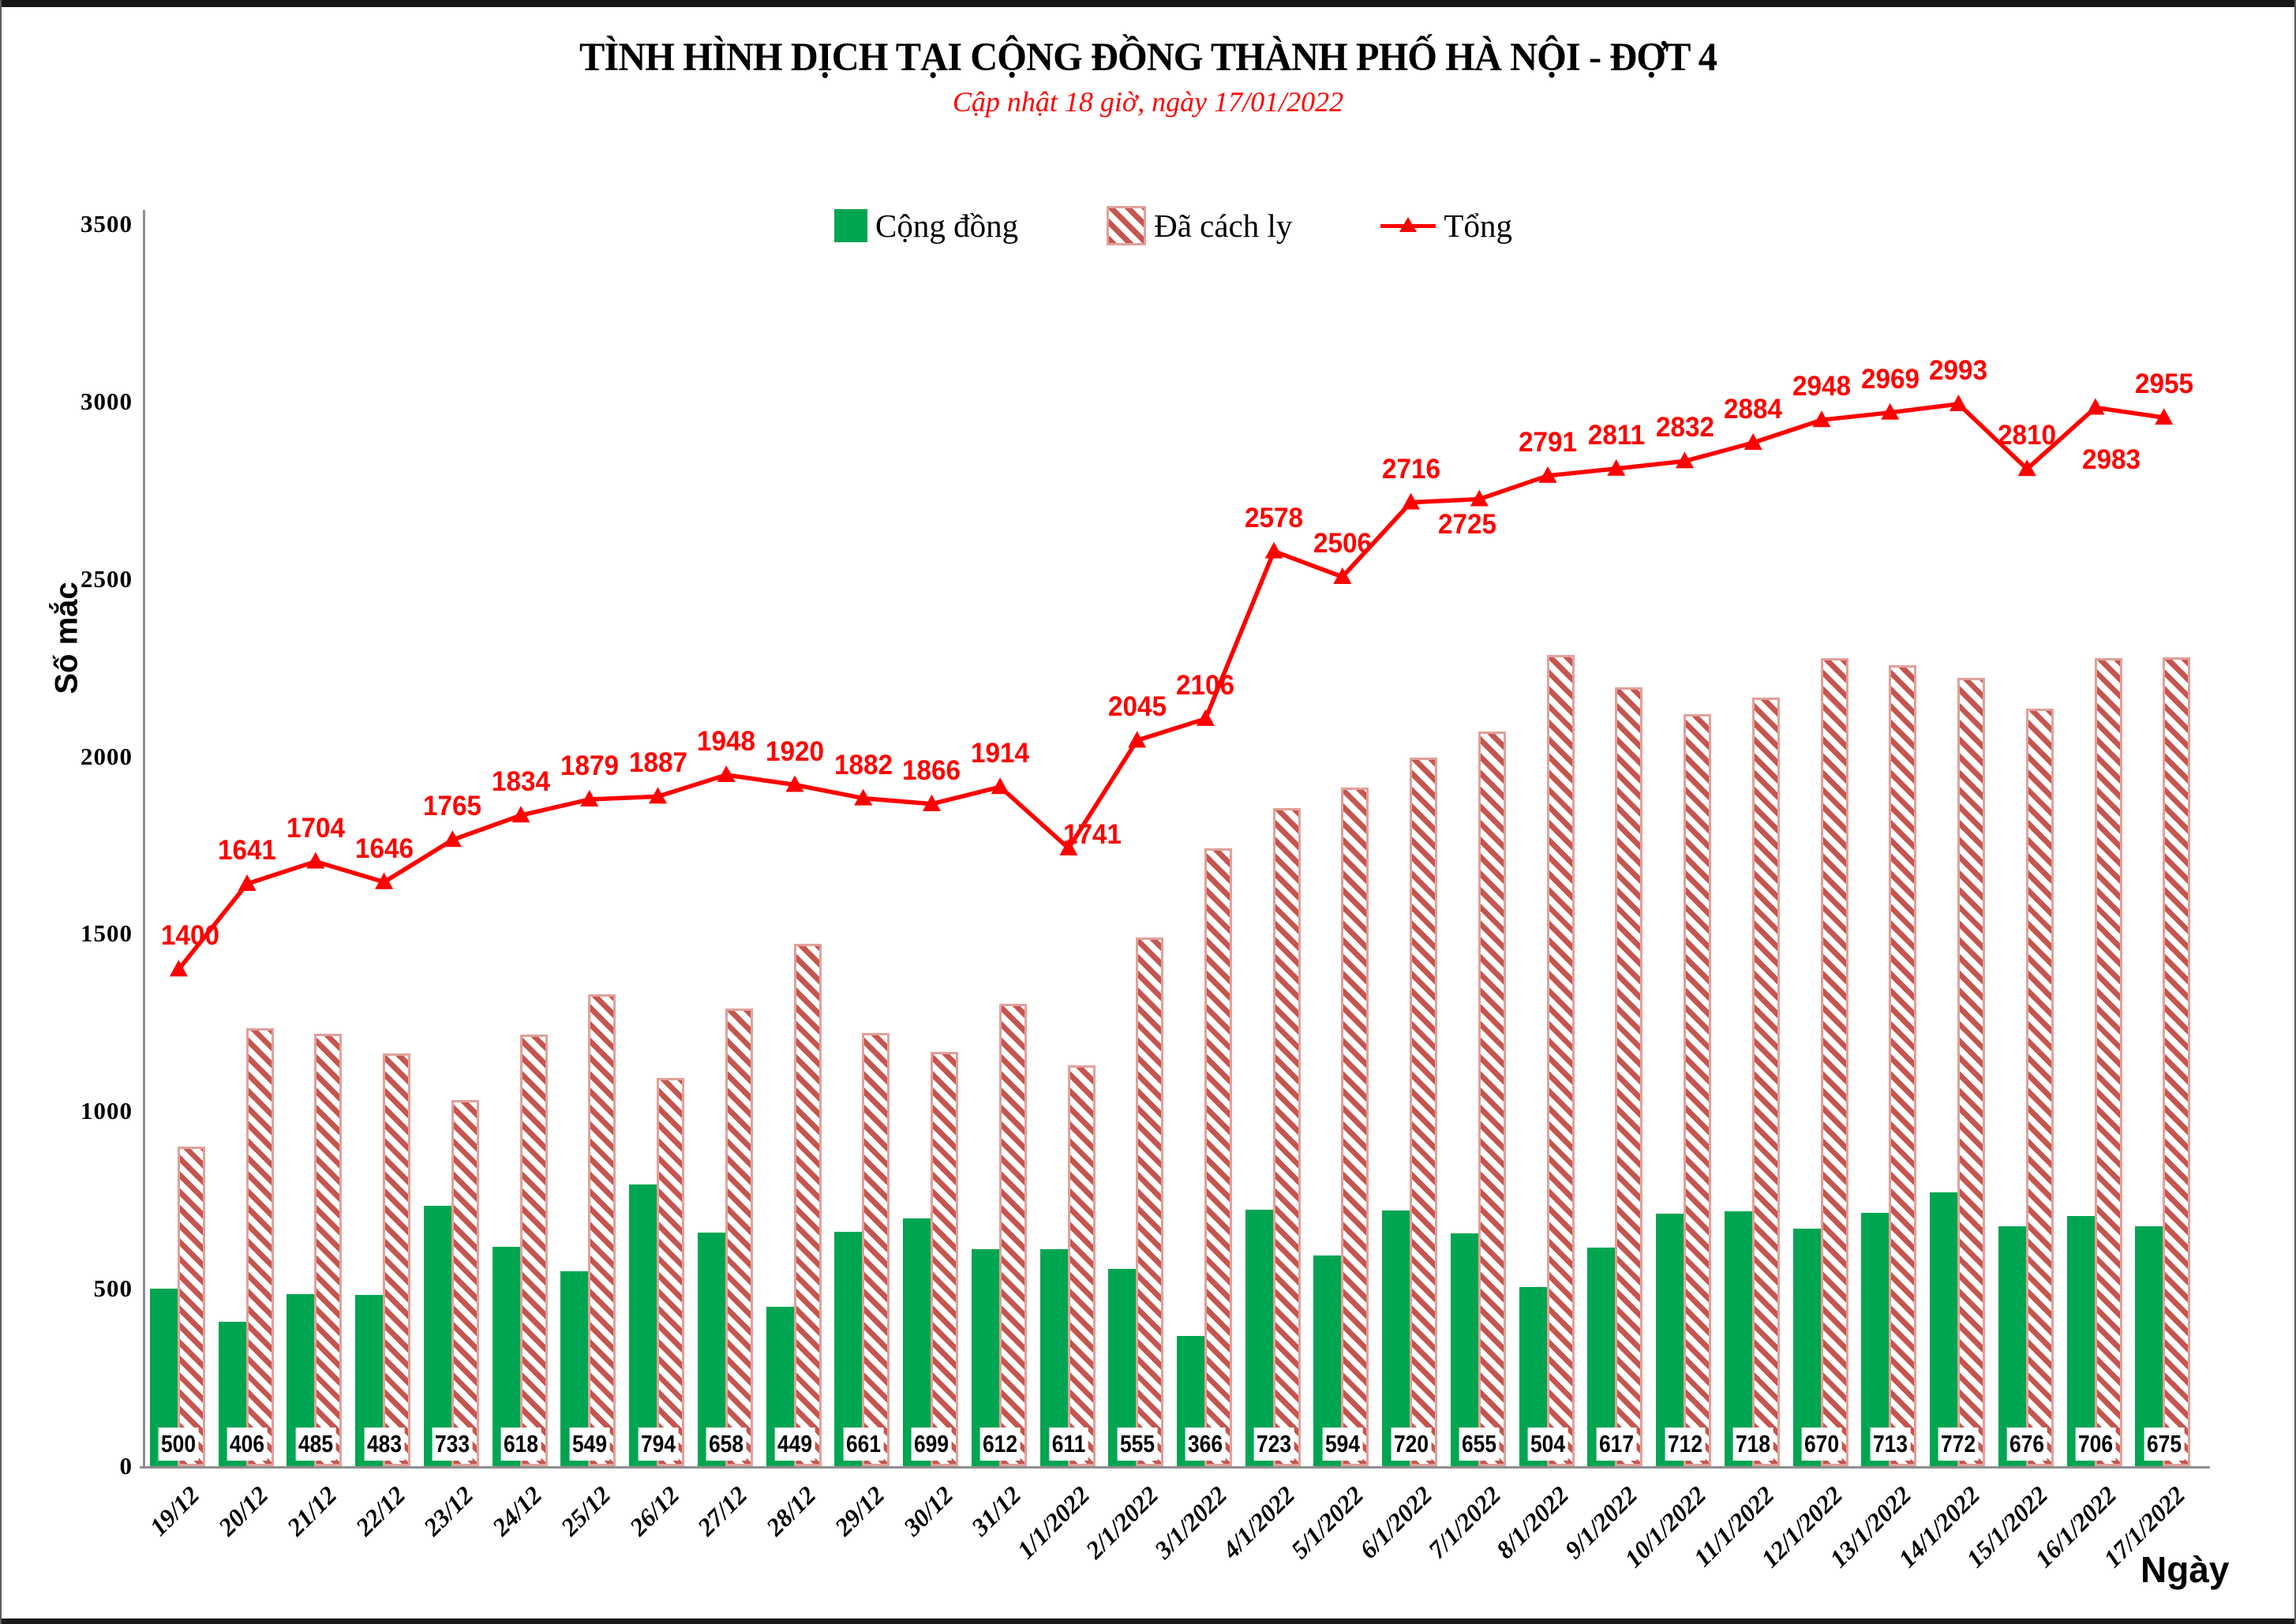  I want to click on y-tick-label: 0, so click(126, 1466).